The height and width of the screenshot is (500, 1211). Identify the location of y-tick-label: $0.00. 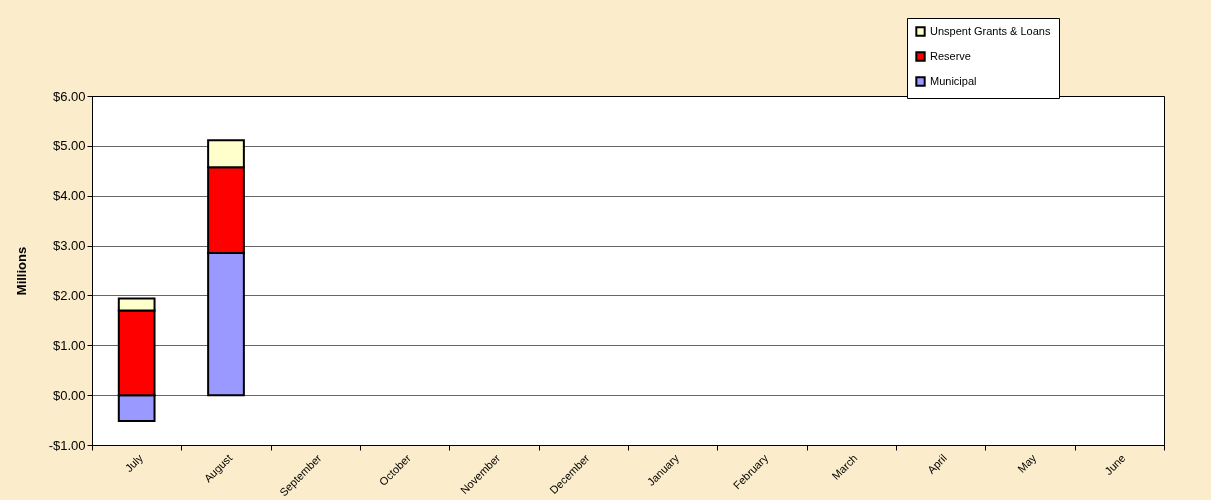
(69, 395).